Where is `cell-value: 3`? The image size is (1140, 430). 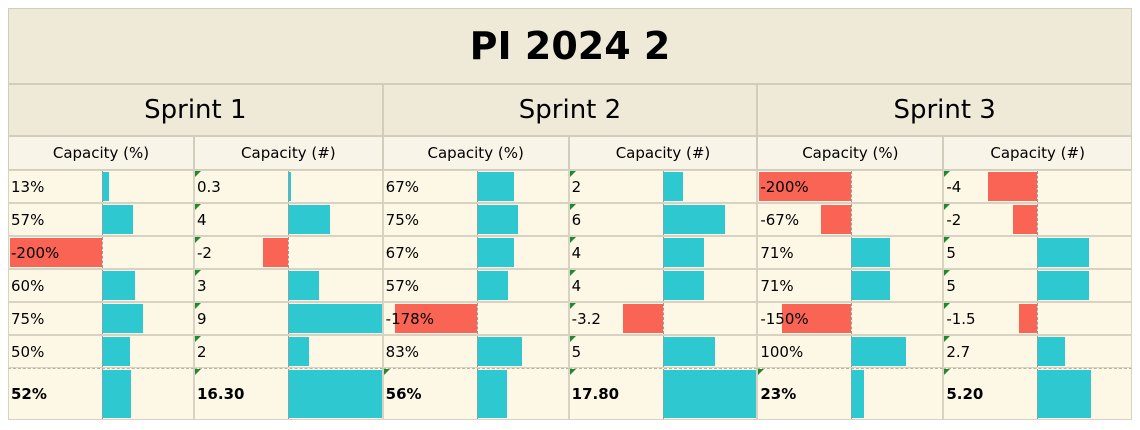
cell-value: 3 is located at coordinates (202, 285).